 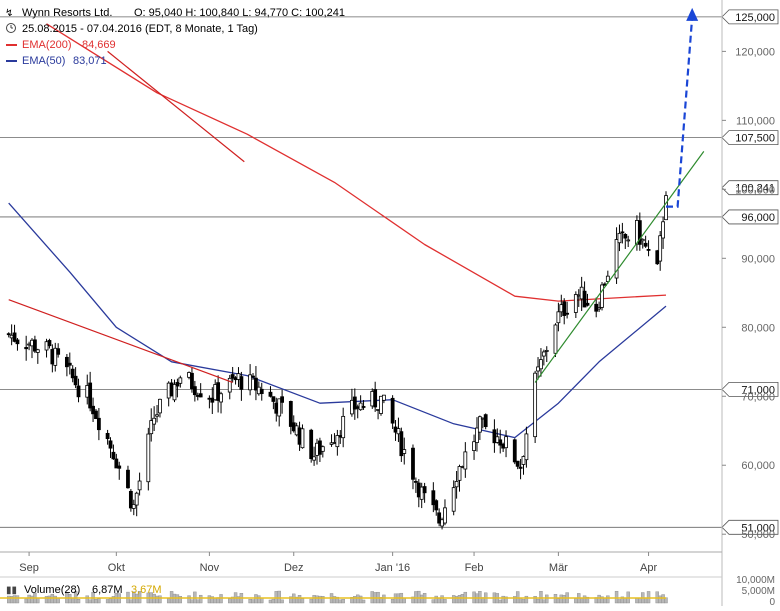 What do you see at coordinates (52, 590) in the screenshot?
I see `volume-label: Volume(28)` at bounding box center [52, 590].